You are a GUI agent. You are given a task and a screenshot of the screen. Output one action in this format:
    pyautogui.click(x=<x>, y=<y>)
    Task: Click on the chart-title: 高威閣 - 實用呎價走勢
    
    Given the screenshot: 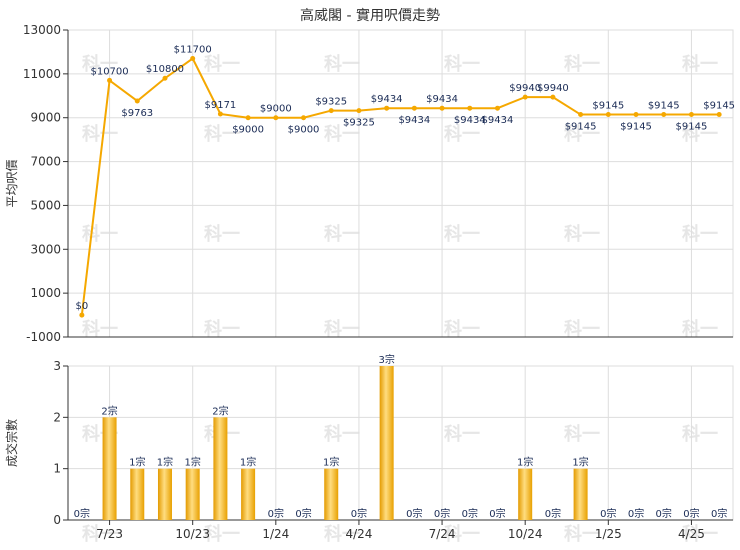 What is the action you would take?
    pyautogui.click(x=370, y=15)
    